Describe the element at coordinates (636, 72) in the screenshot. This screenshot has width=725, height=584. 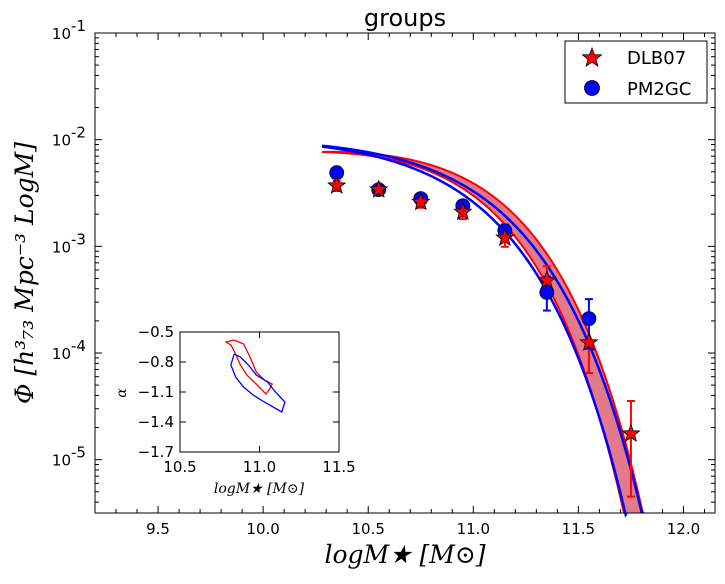
I see `legend: DLB07 PM2GC` at that location.